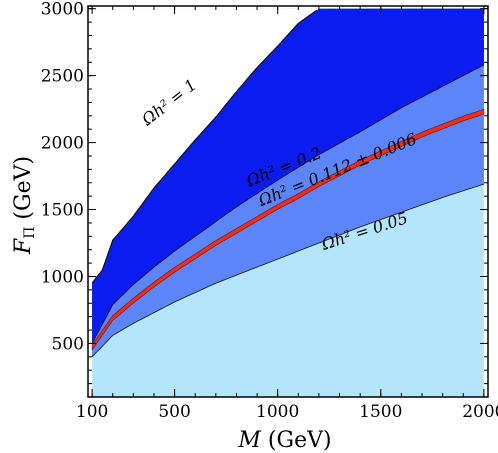  What do you see at coordinates (92, 412) in the screenshot?
I see `x-tick-label: 100` at bounding box center [92, 412].